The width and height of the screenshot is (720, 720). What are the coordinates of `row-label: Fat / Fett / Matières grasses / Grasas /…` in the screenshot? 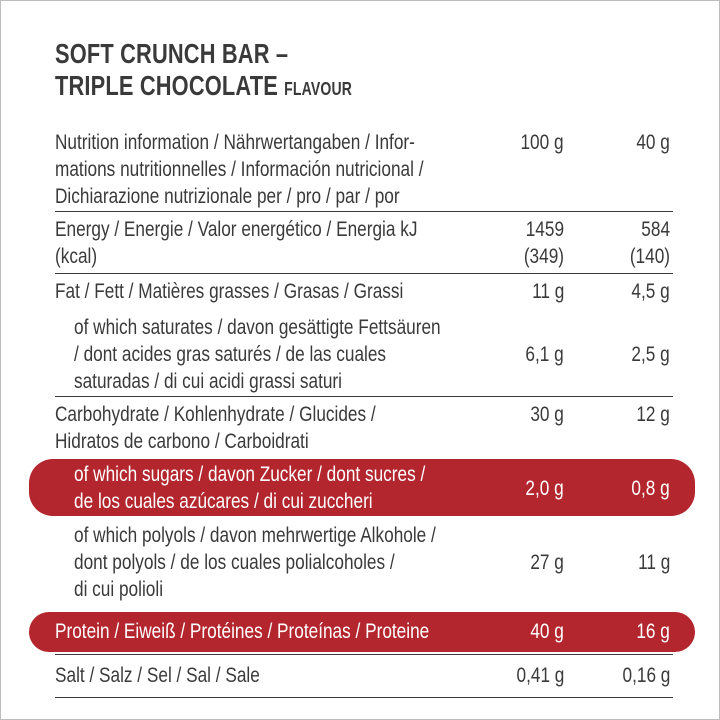 It's located at (229, 291).